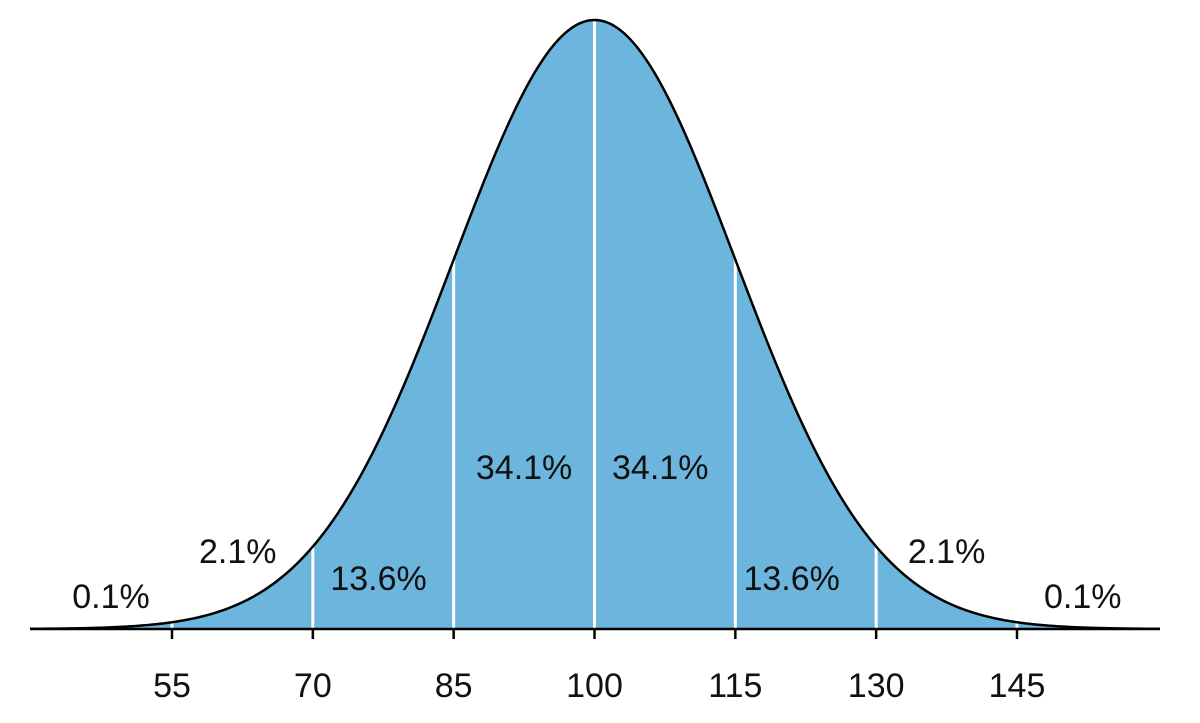 This screenshot has width=1200, height=723. Describe the element at coordinates (172, 686) in the screenshot. I see `x-tick-label-0: 55` at that location.